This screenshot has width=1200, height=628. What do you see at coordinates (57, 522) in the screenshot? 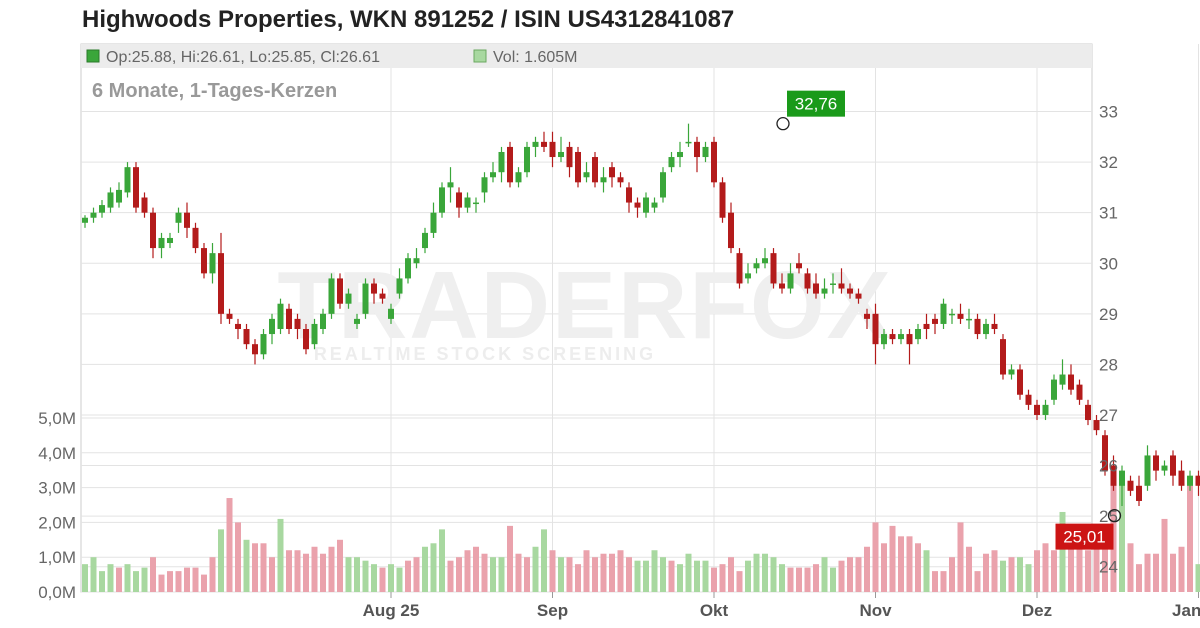
I see `volume-tick-label: 2,0M` at bounding box center [57, 522].